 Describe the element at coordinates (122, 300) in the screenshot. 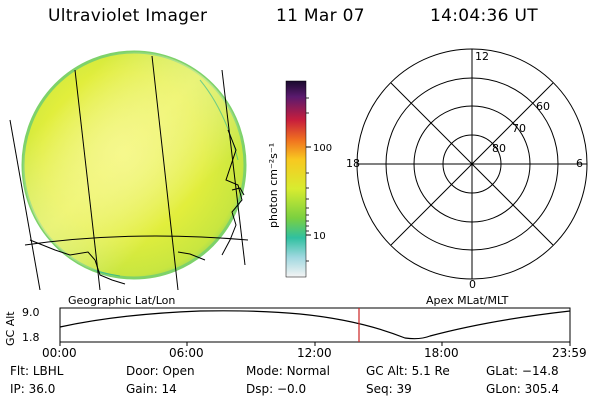

I see `geographic-panel-label: Geographic Lat/Lon` at that location.